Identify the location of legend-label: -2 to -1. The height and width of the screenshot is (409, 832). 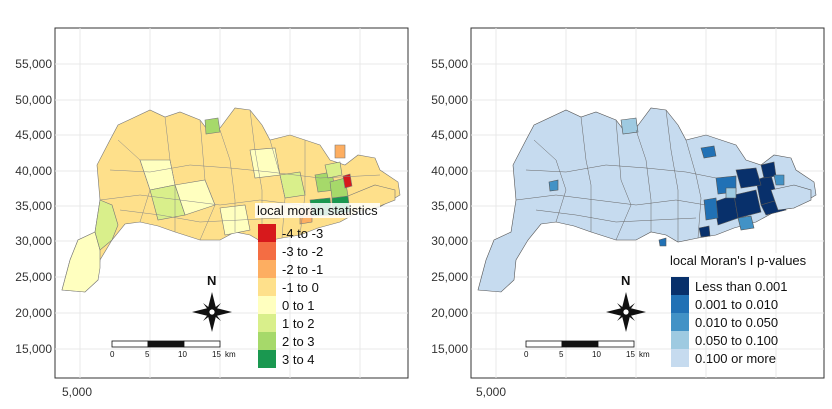
(303, 269).